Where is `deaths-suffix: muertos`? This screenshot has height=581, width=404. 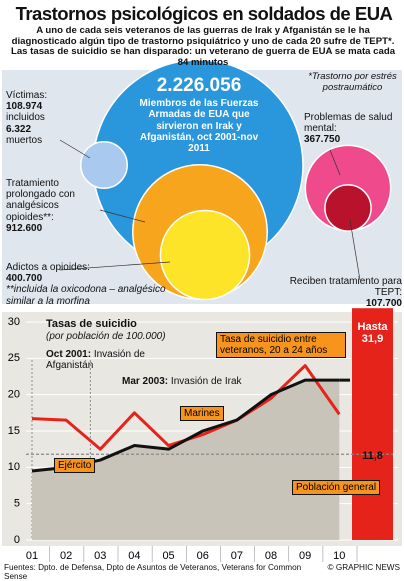 deaths-suffix: muertos is located at coordinates (24, 140).